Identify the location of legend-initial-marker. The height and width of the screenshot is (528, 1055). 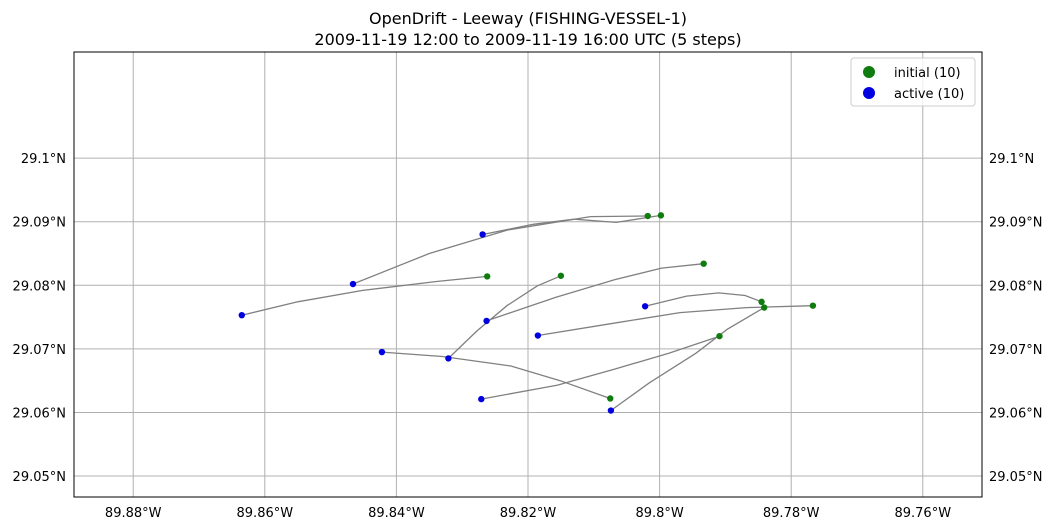
(869, 72).